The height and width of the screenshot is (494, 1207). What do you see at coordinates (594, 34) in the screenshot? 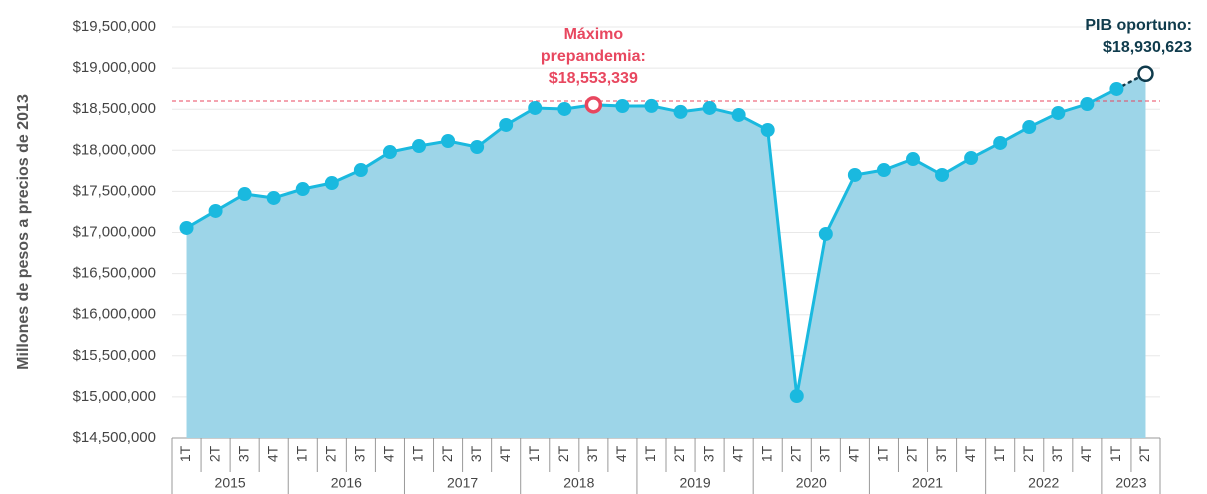
I see `annotation: Máximo` at bounding box center [594, 34].